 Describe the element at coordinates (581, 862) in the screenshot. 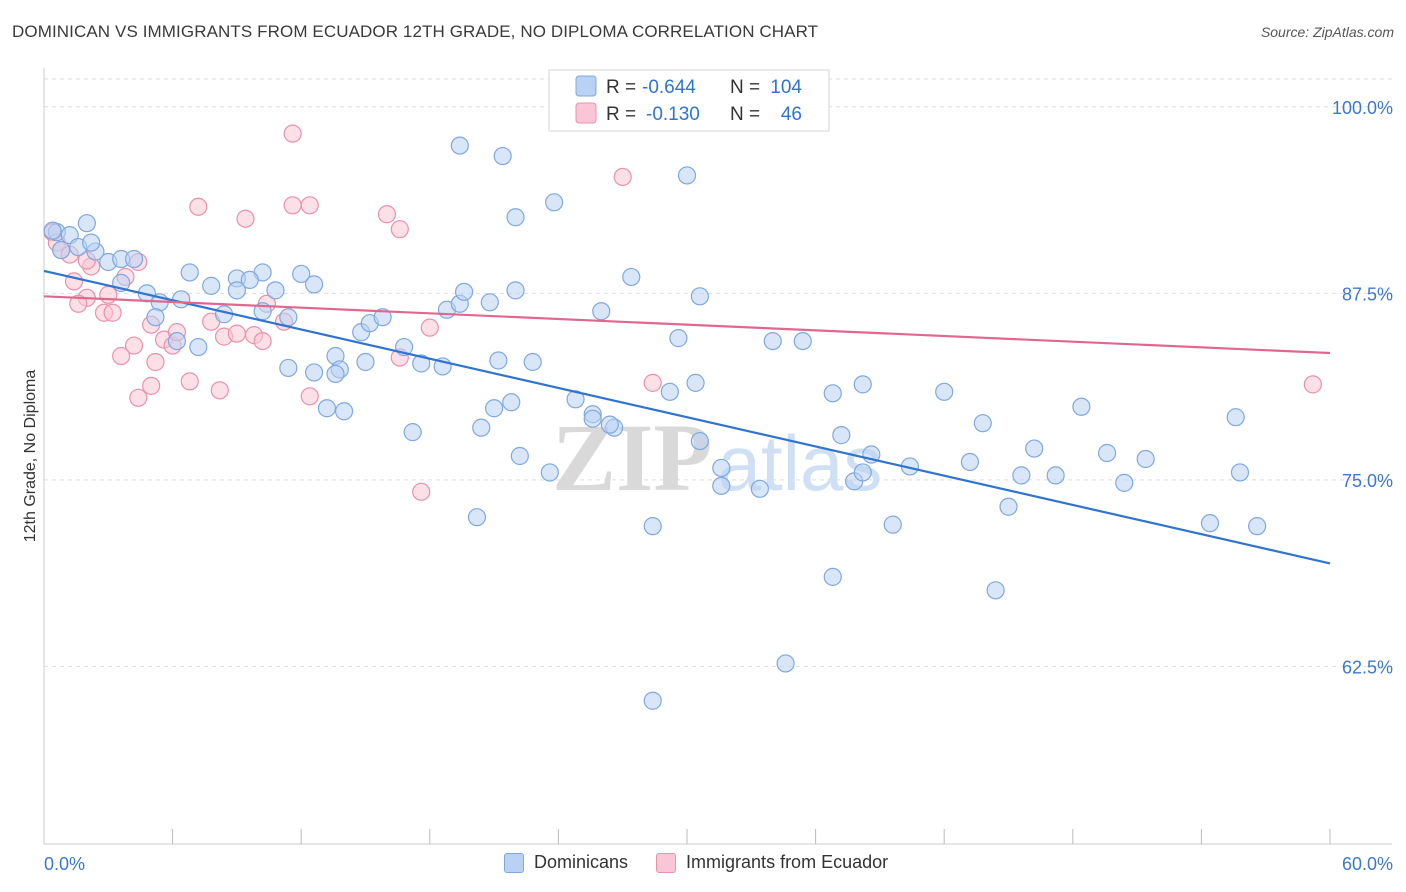

I see `legend-label-dominicans: Dominicans` at that location.